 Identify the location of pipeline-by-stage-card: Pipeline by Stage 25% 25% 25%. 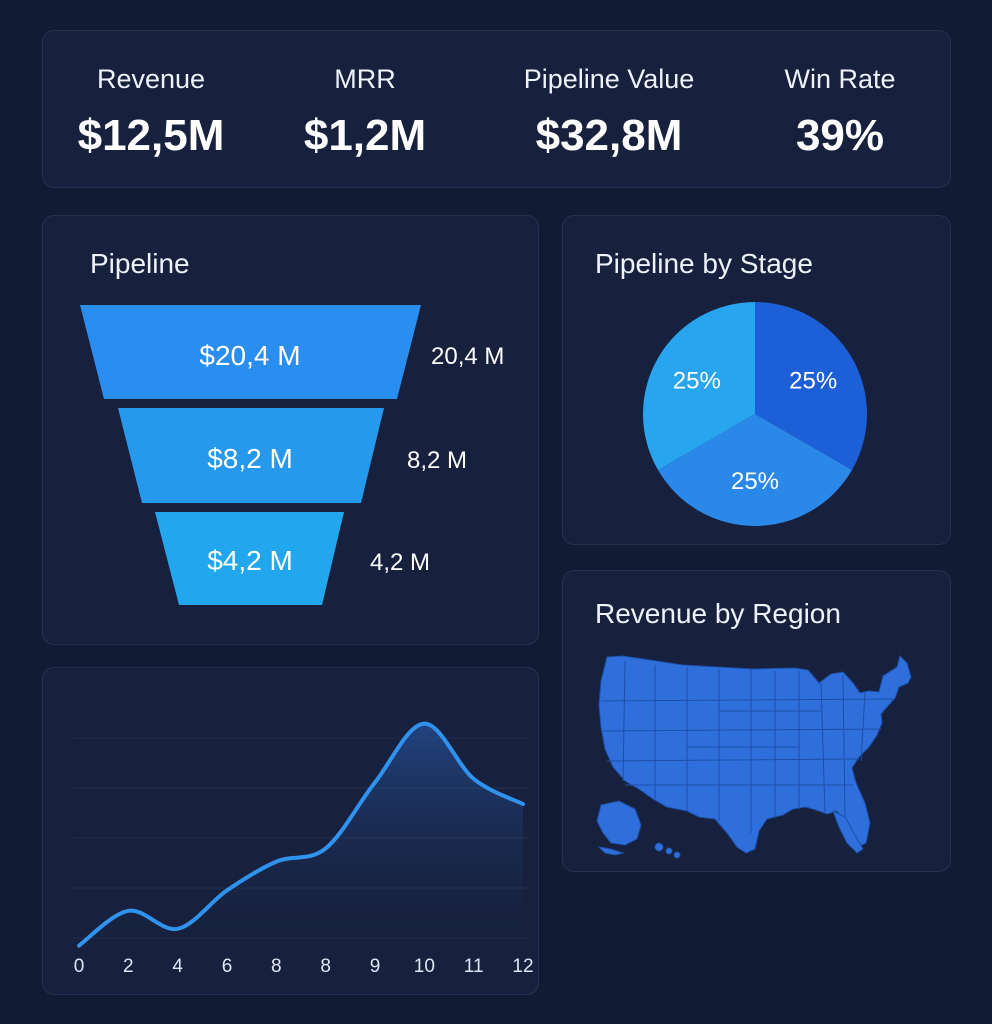
(756, 380).